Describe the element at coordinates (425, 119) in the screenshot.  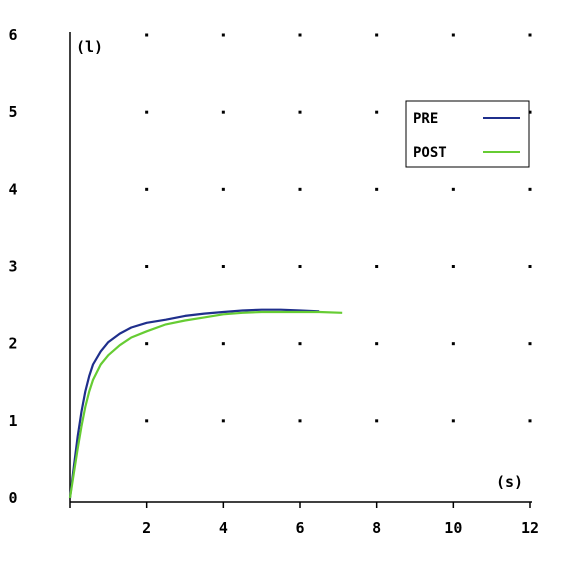
I see `legend-label-pre: PRE` at that location.